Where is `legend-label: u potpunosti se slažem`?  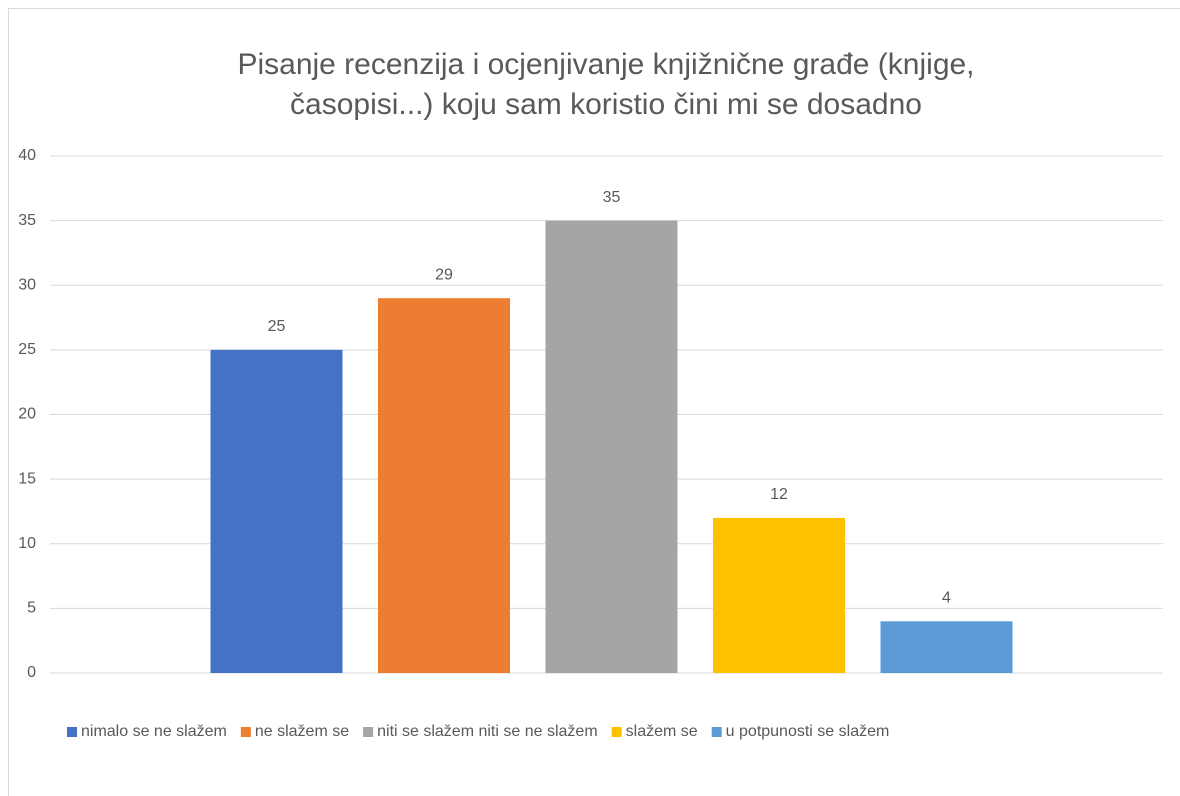 legend-label: u potpunosti se slažem is located at coordinates (808, 731).